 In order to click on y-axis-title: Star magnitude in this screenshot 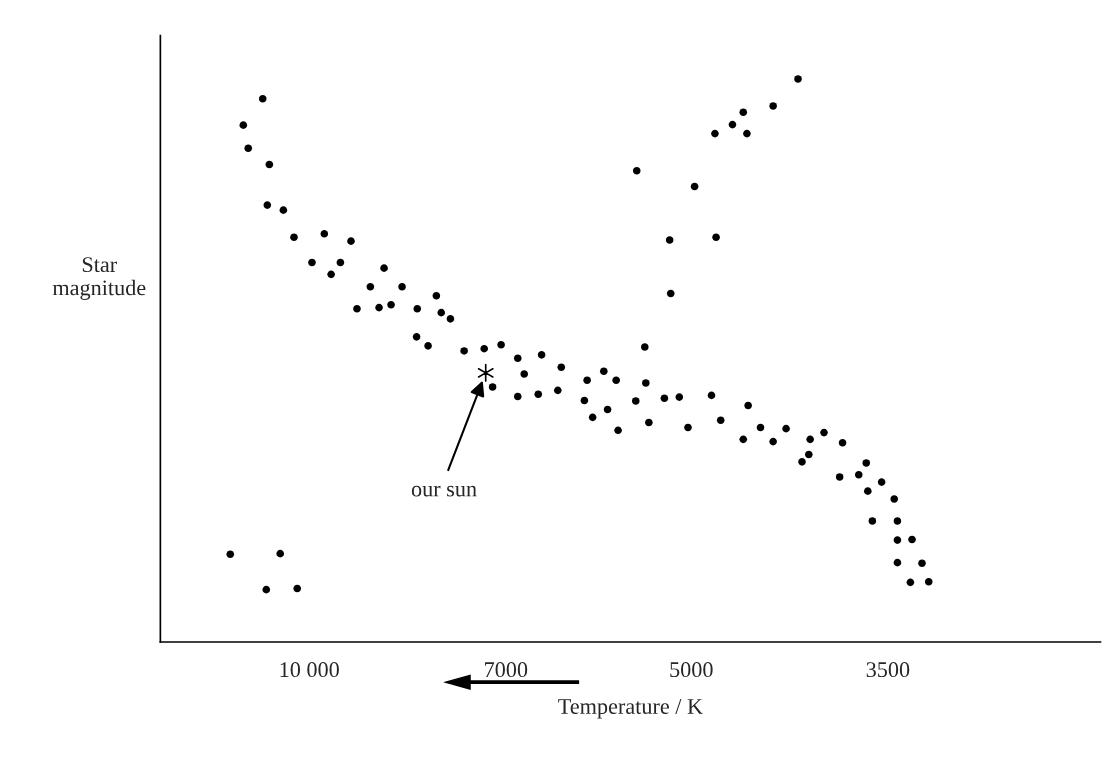, I will do `click(99, 278)`.